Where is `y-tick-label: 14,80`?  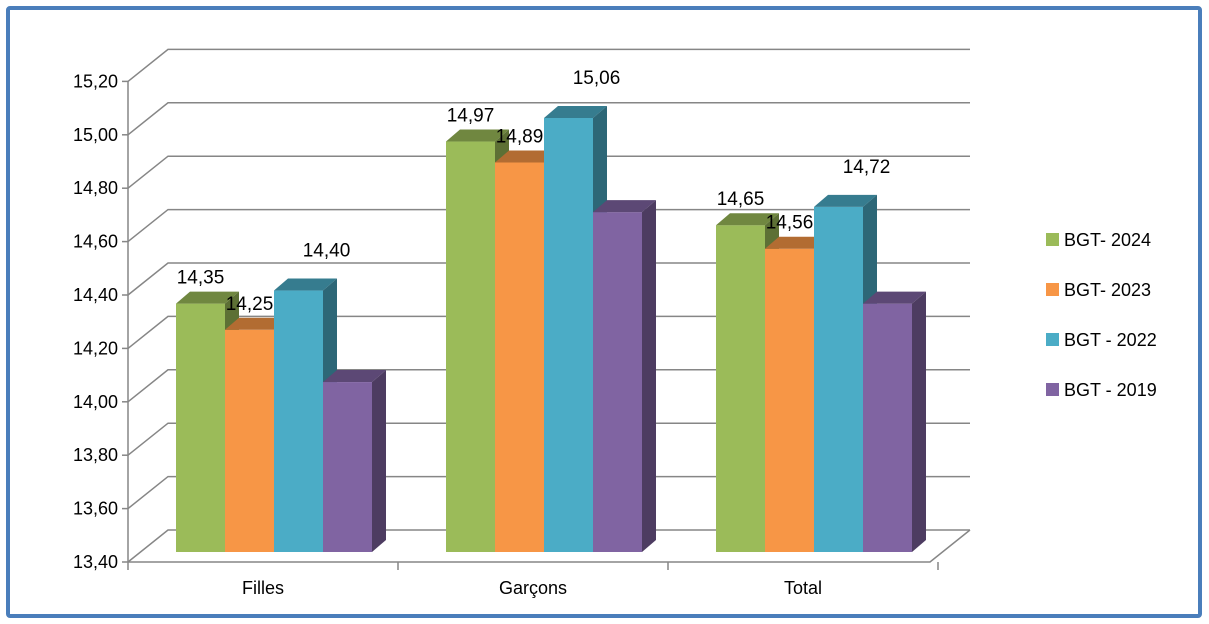 y-tick-label: 14,80 is located at coordinates (95, 188).